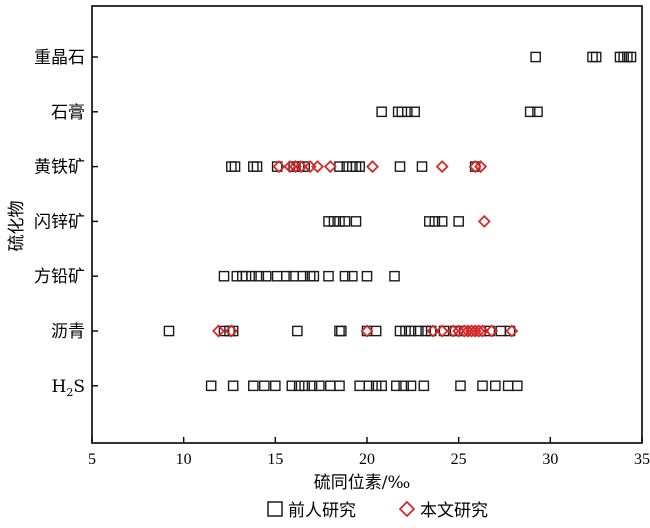 This screenshot has width=650, height=528. I want to click on x-tick-label: 20, so click(367, 459).